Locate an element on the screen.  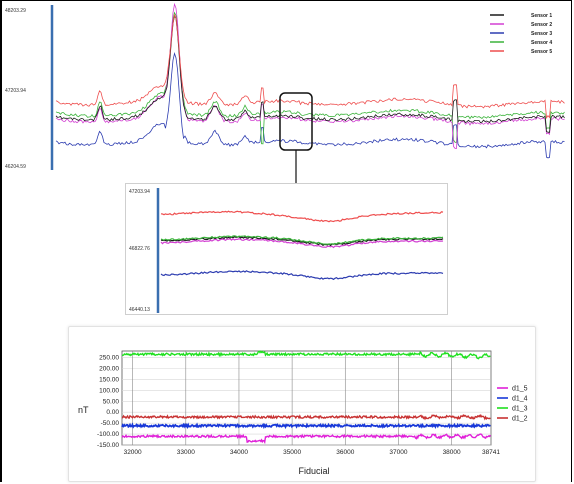
difference-xtick: 35000 is located at coordinates (292, 452).